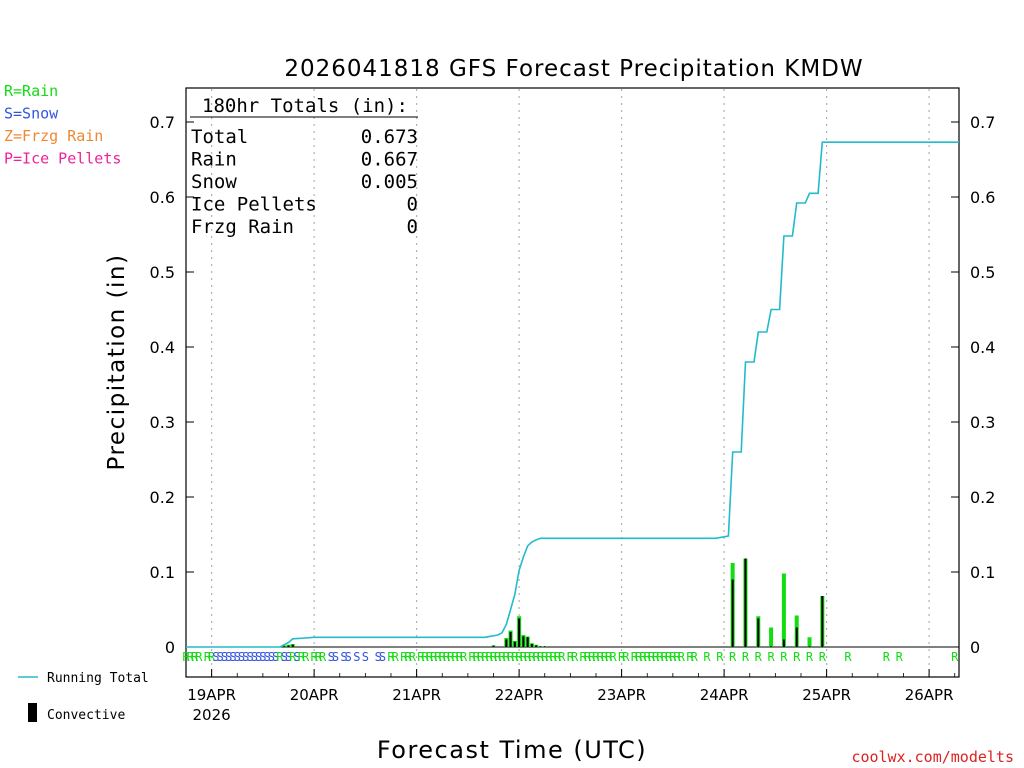 Image resolution: width=1024 pixels, height=768 pixels. Describe the element at coordinates (98, 678) in the screenshot. I see `running-total-legend-label: Running Total` at that location.